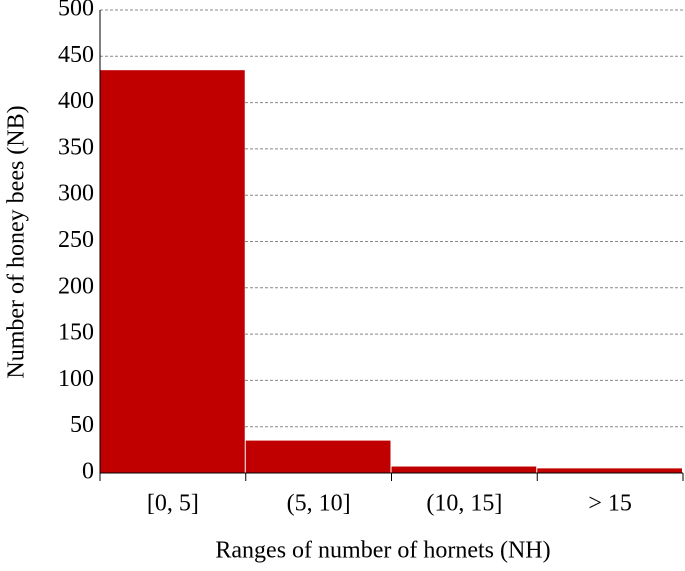 The height and width of the screenshot is (571, 685). I want to click on y-tick-label: 0, so click(88, 472).